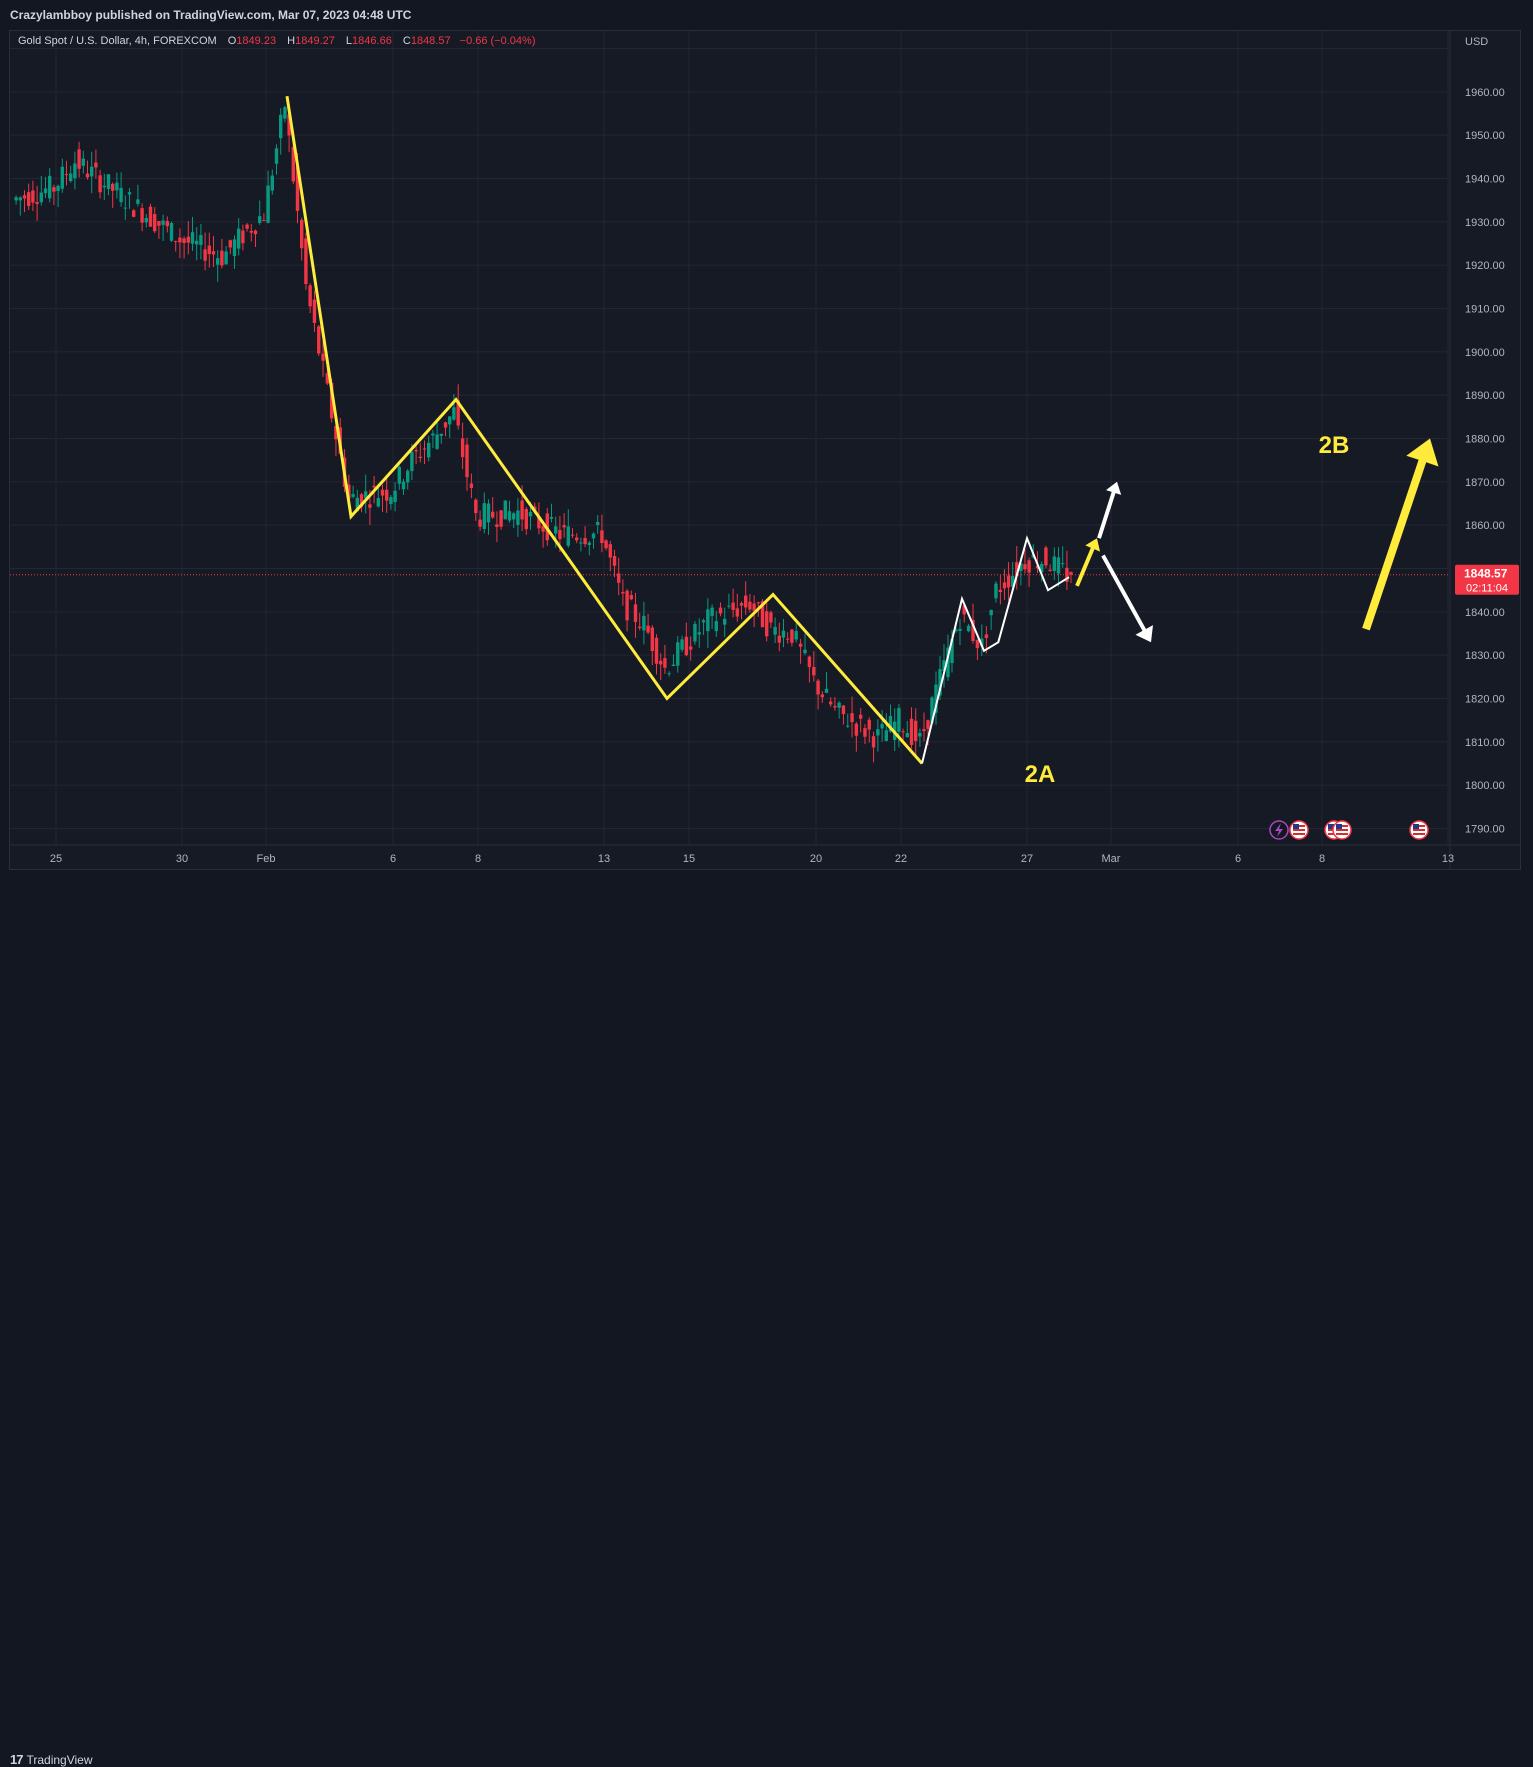 This screenshot has width=1533, height=1767. I want to click on low-label: L, so click(349, 41).